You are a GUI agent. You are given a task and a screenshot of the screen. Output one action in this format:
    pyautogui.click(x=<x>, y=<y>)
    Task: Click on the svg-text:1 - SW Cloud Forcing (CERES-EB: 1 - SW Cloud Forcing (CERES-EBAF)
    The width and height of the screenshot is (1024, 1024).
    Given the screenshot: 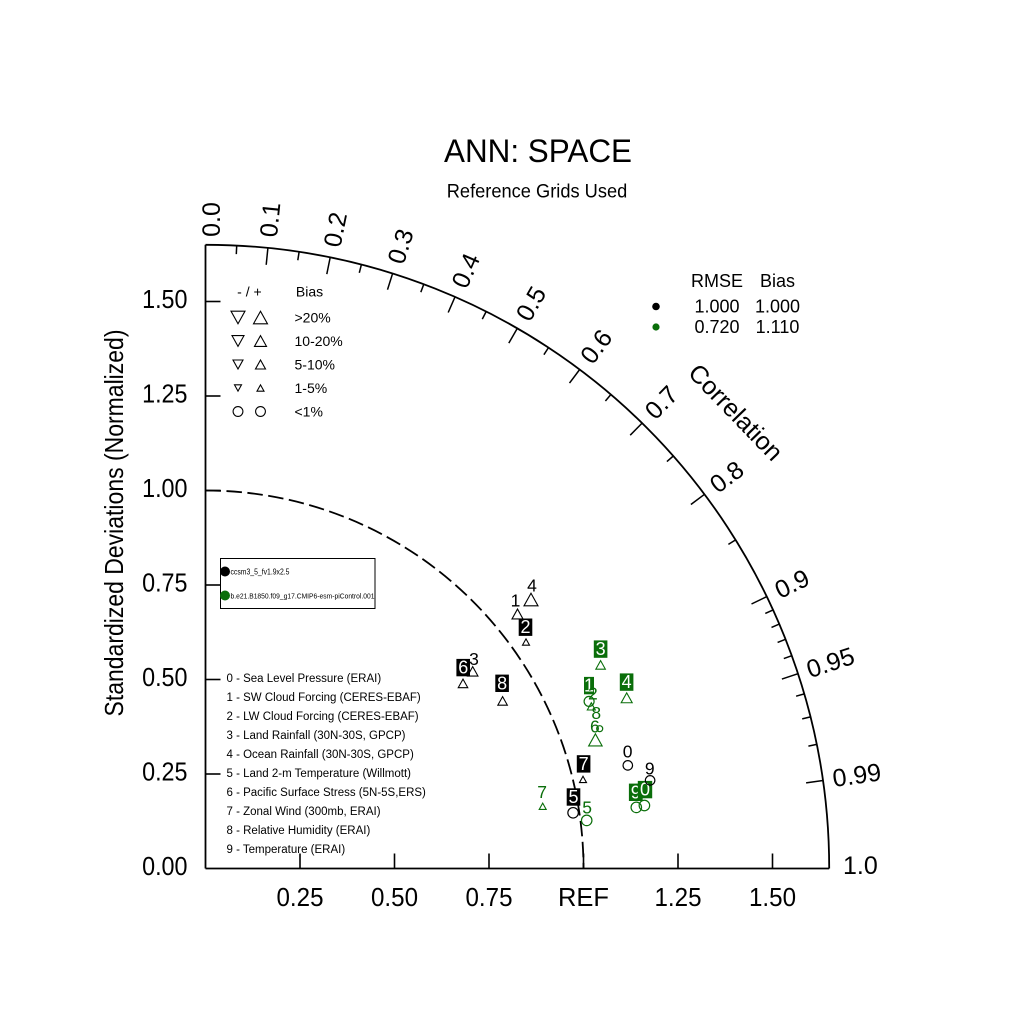 What is the action you would take?
    pyautogui.click(x=324, y=698)
    